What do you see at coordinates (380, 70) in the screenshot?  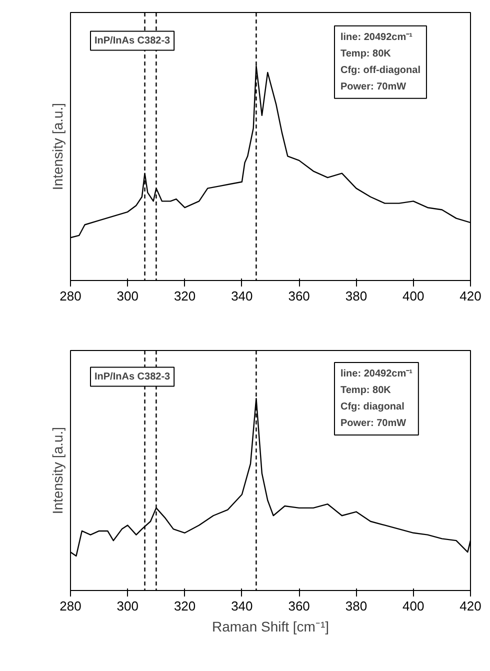 I see `annotation: Cfg: off-diagonal` at bounding box center [380, 70].